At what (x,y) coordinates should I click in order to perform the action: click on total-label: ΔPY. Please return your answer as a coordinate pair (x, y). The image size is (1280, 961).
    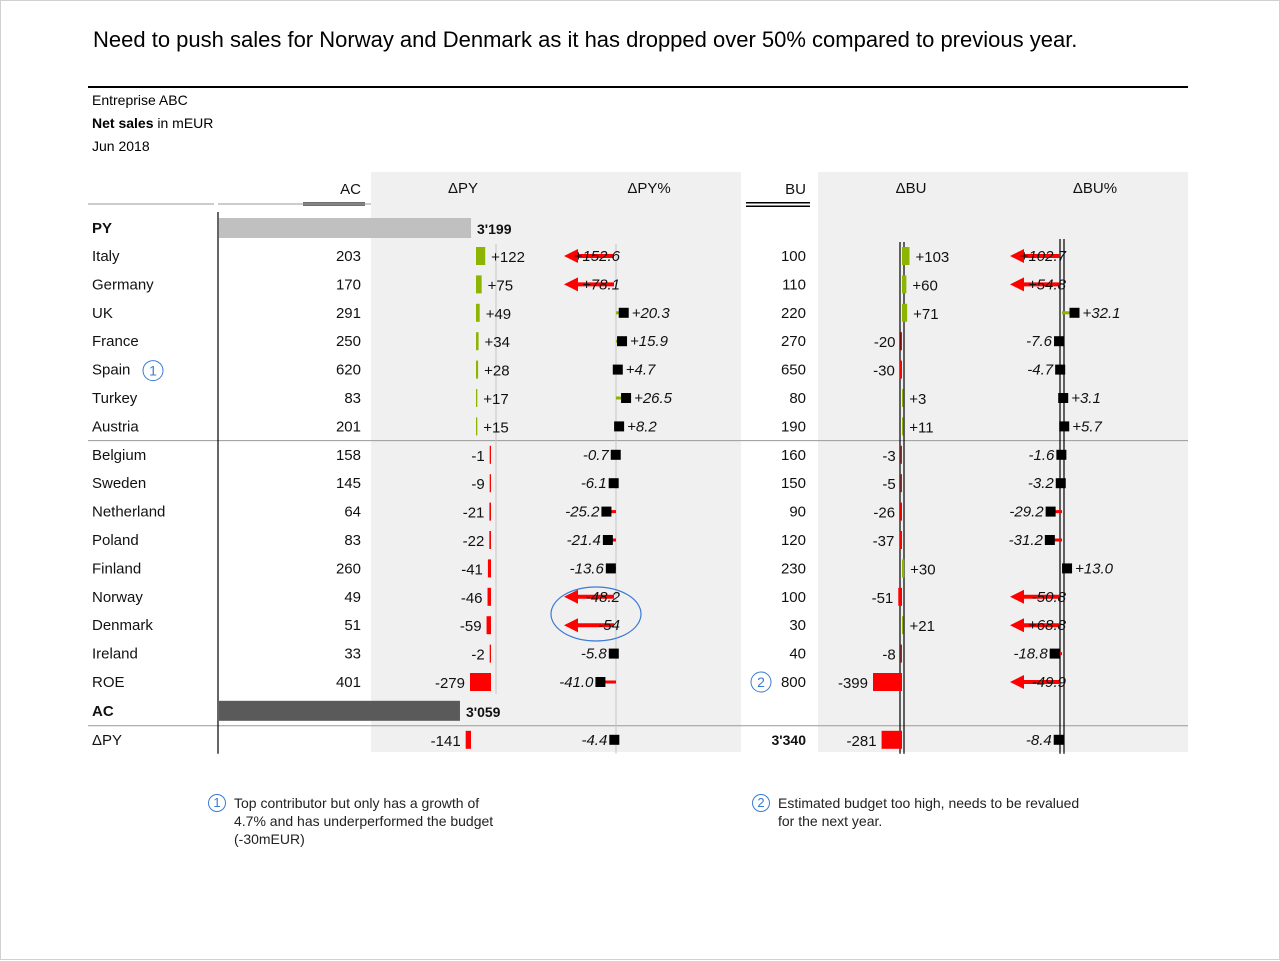
    Looking at the image, I should click on (107, 740).